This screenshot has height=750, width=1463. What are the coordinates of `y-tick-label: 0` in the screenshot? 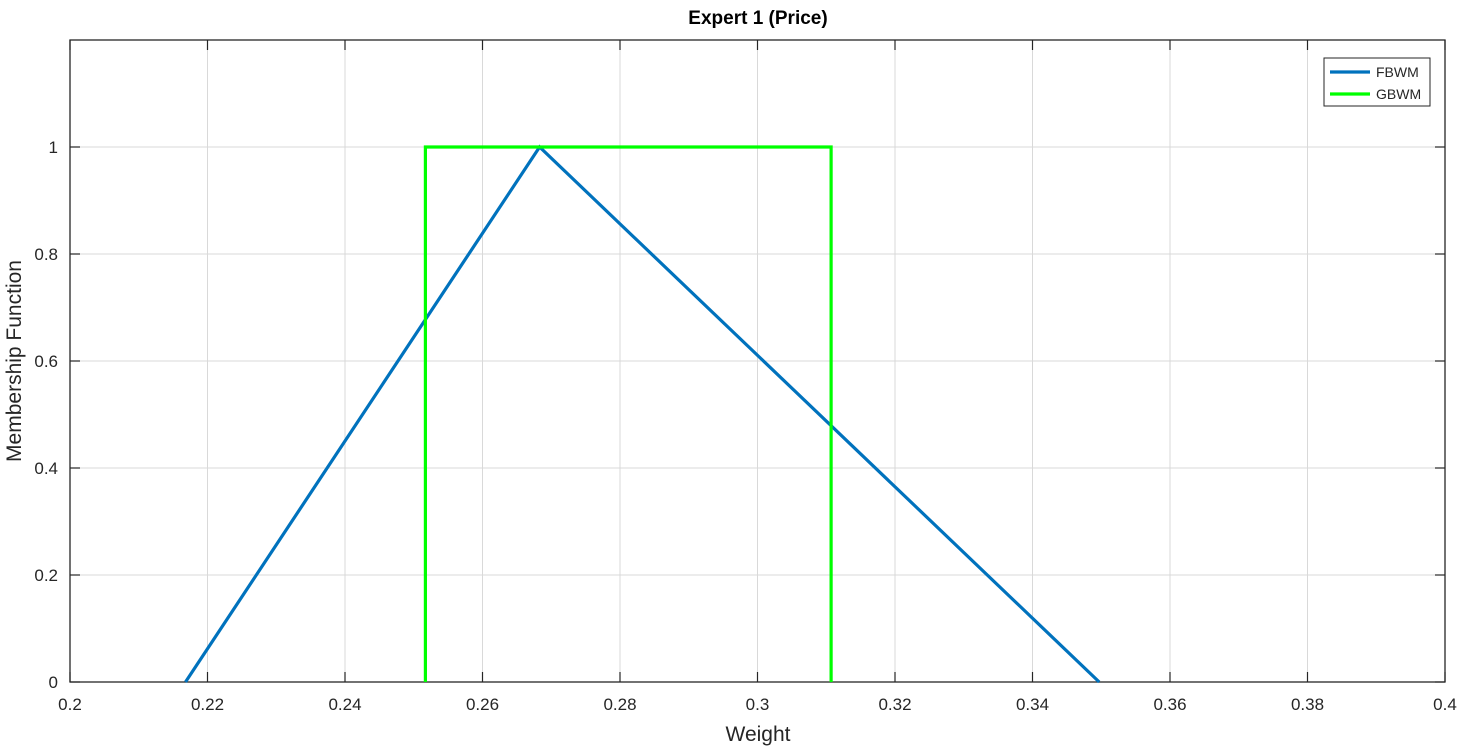 It's located at (53, 682).